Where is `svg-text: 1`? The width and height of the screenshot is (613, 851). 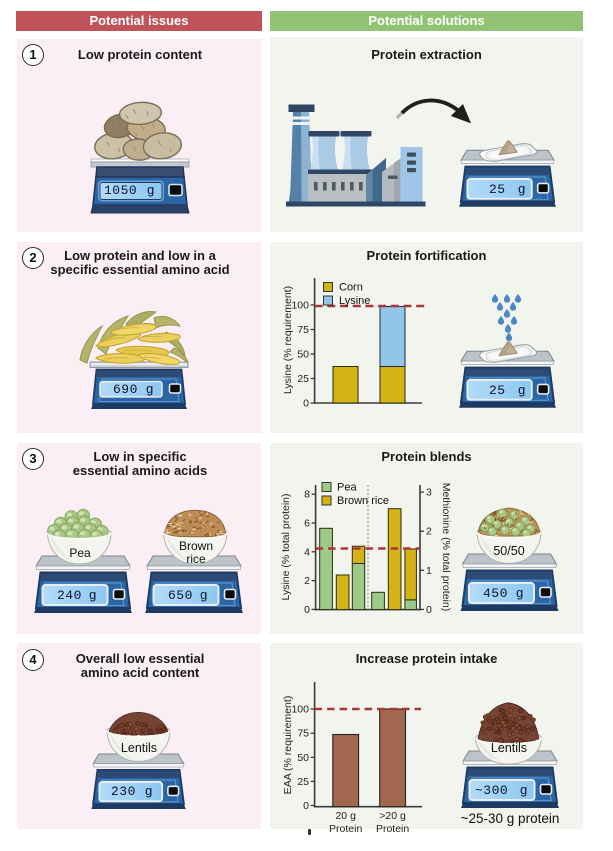 svg-text: 1 is located at coordinates (429, 571).